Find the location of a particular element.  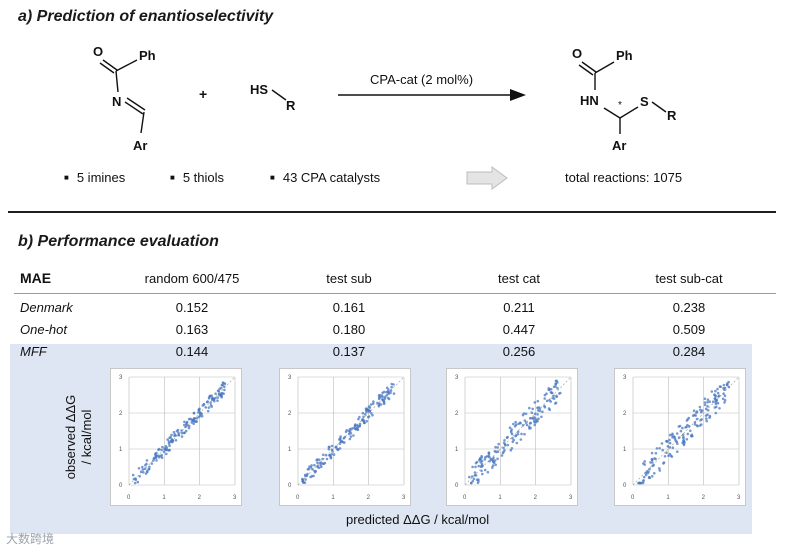

section-b-title: b) Performance evaluation is located at coordinates (118, 241).